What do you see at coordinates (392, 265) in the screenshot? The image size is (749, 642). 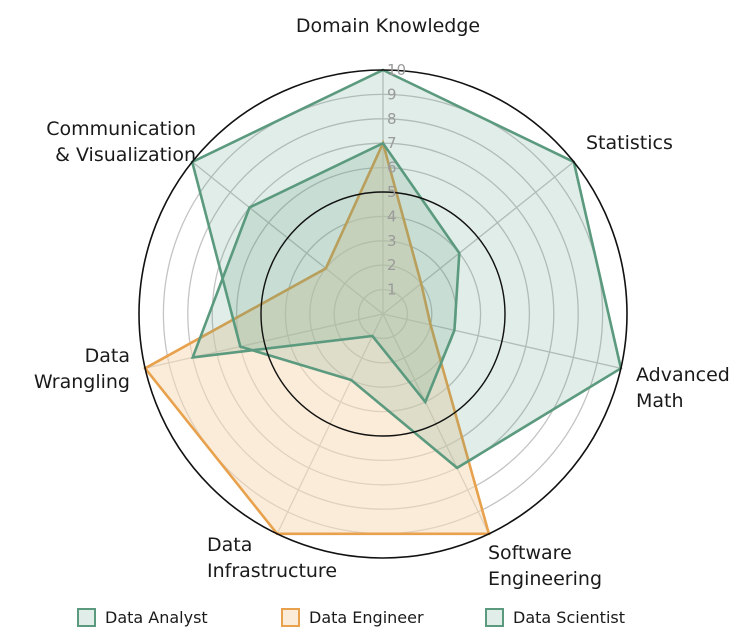 I see `tick-label: 2` at bounding box center [392, 265].